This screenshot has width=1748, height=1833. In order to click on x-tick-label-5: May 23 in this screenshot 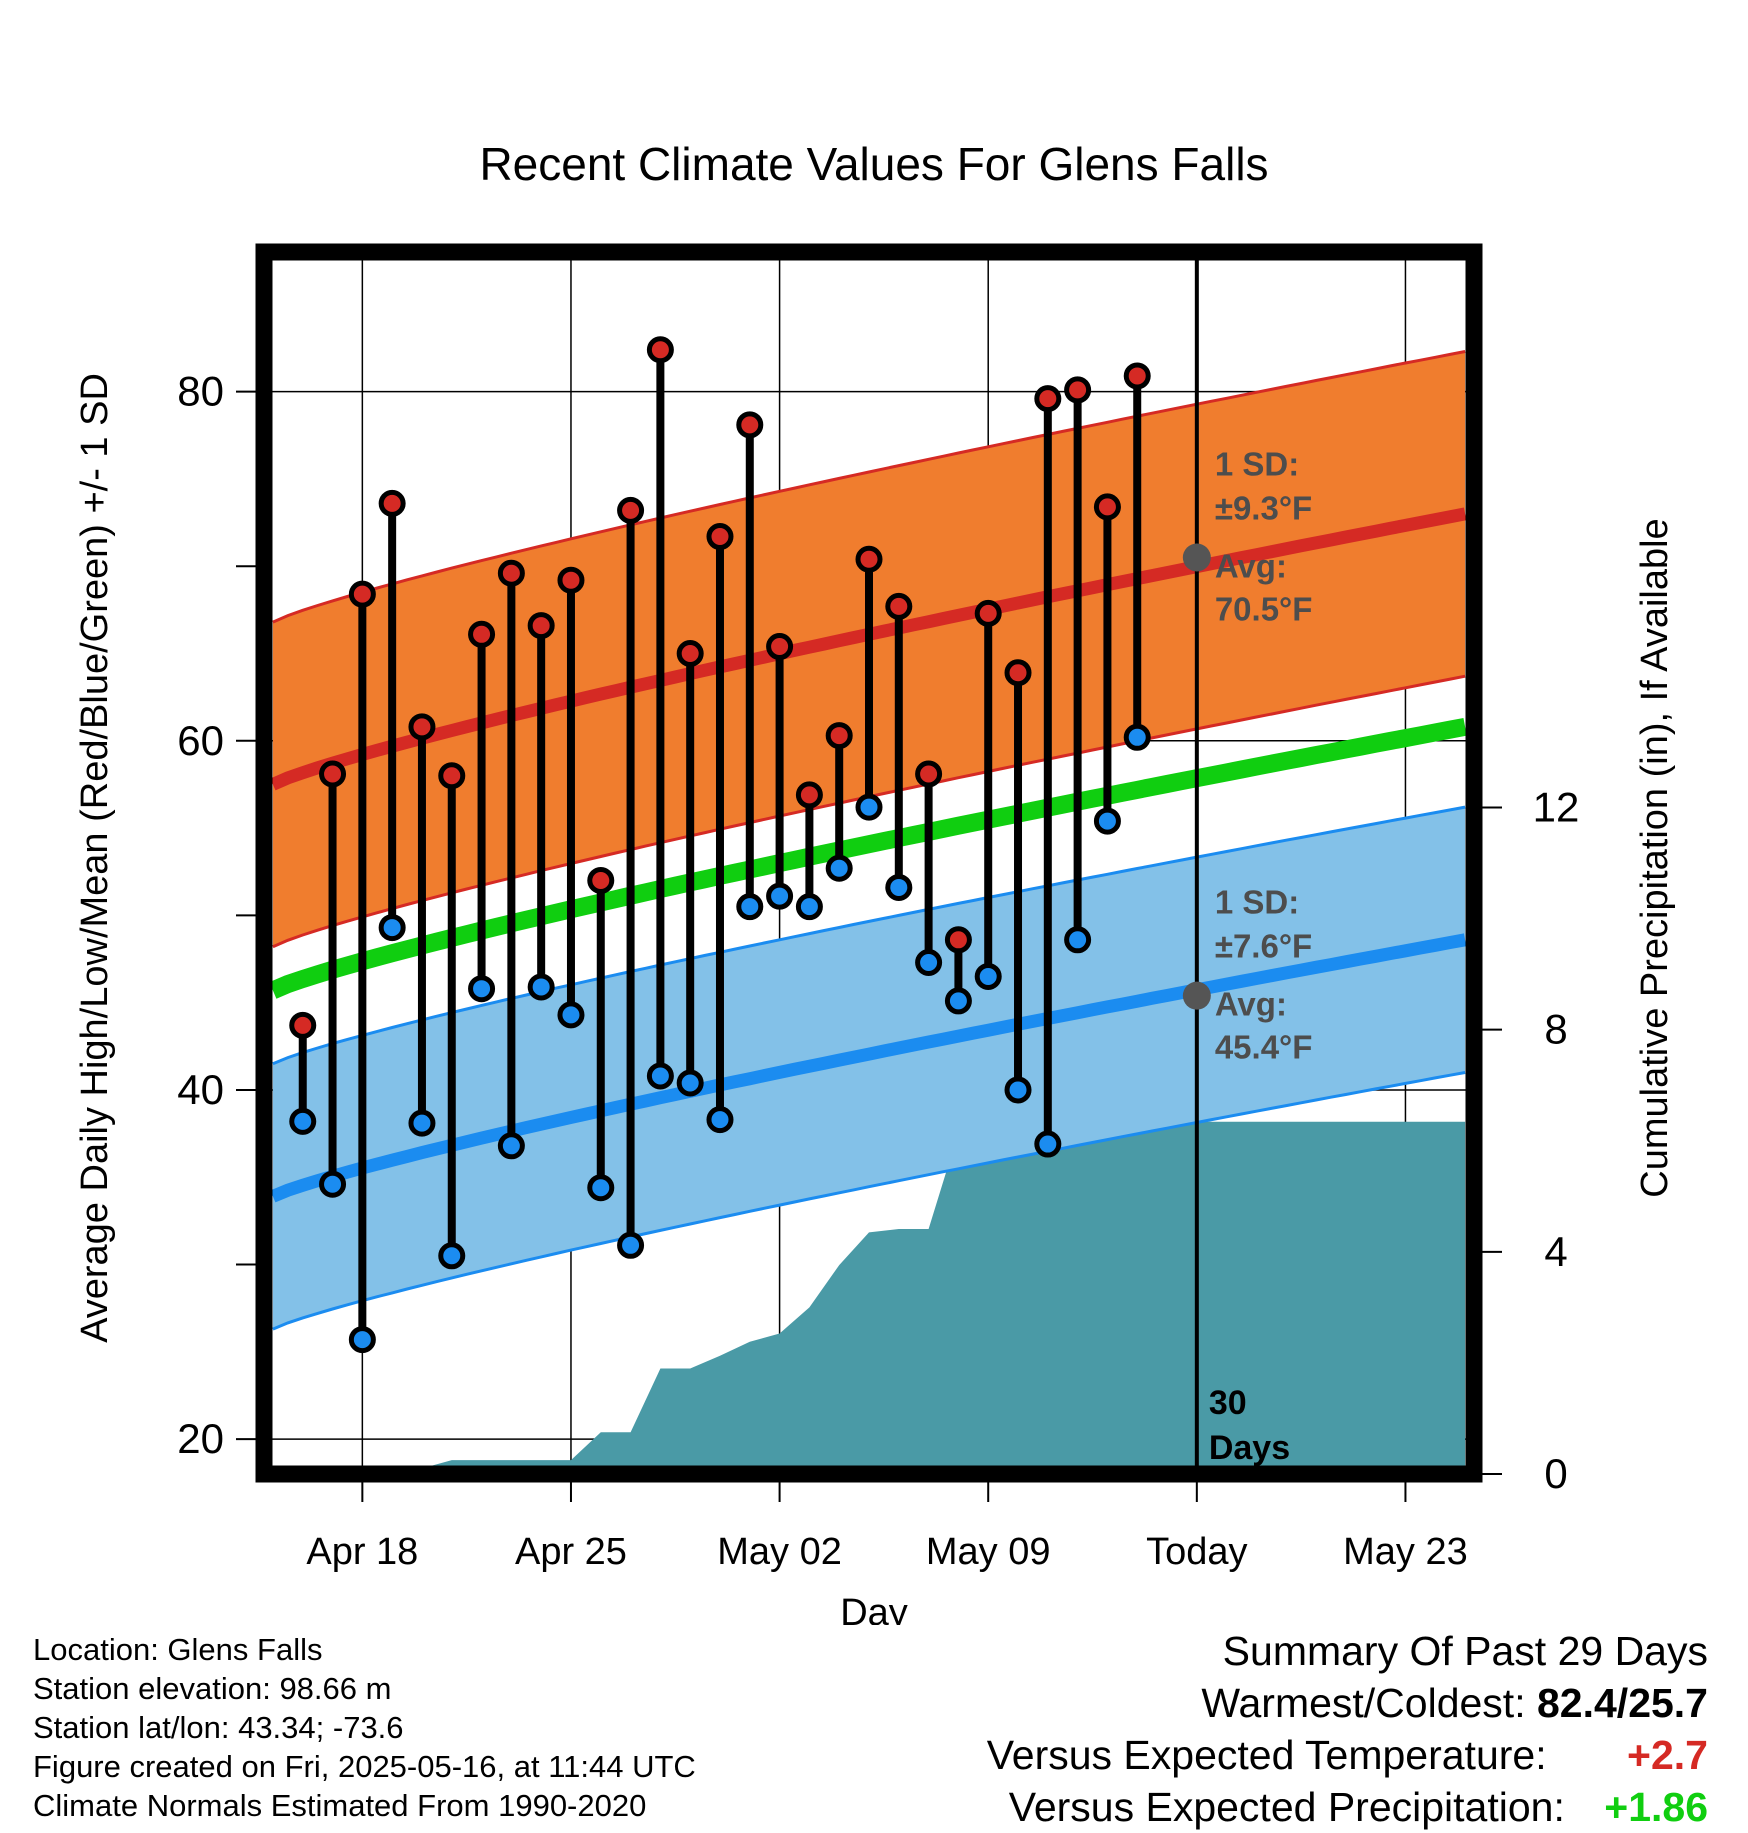, I will do `click(1405, 1552)`.